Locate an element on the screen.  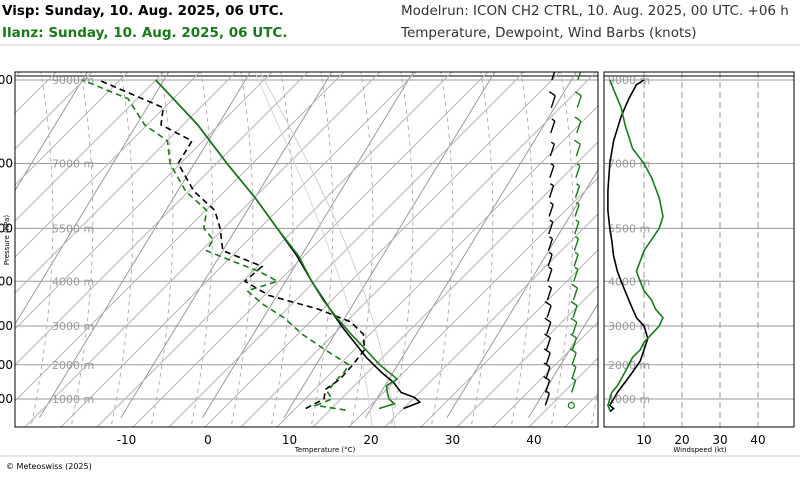
title-visp: Visp: Sunday, 10. Aug. 2025, 06 UTC. is located at coordinates (143, 11).